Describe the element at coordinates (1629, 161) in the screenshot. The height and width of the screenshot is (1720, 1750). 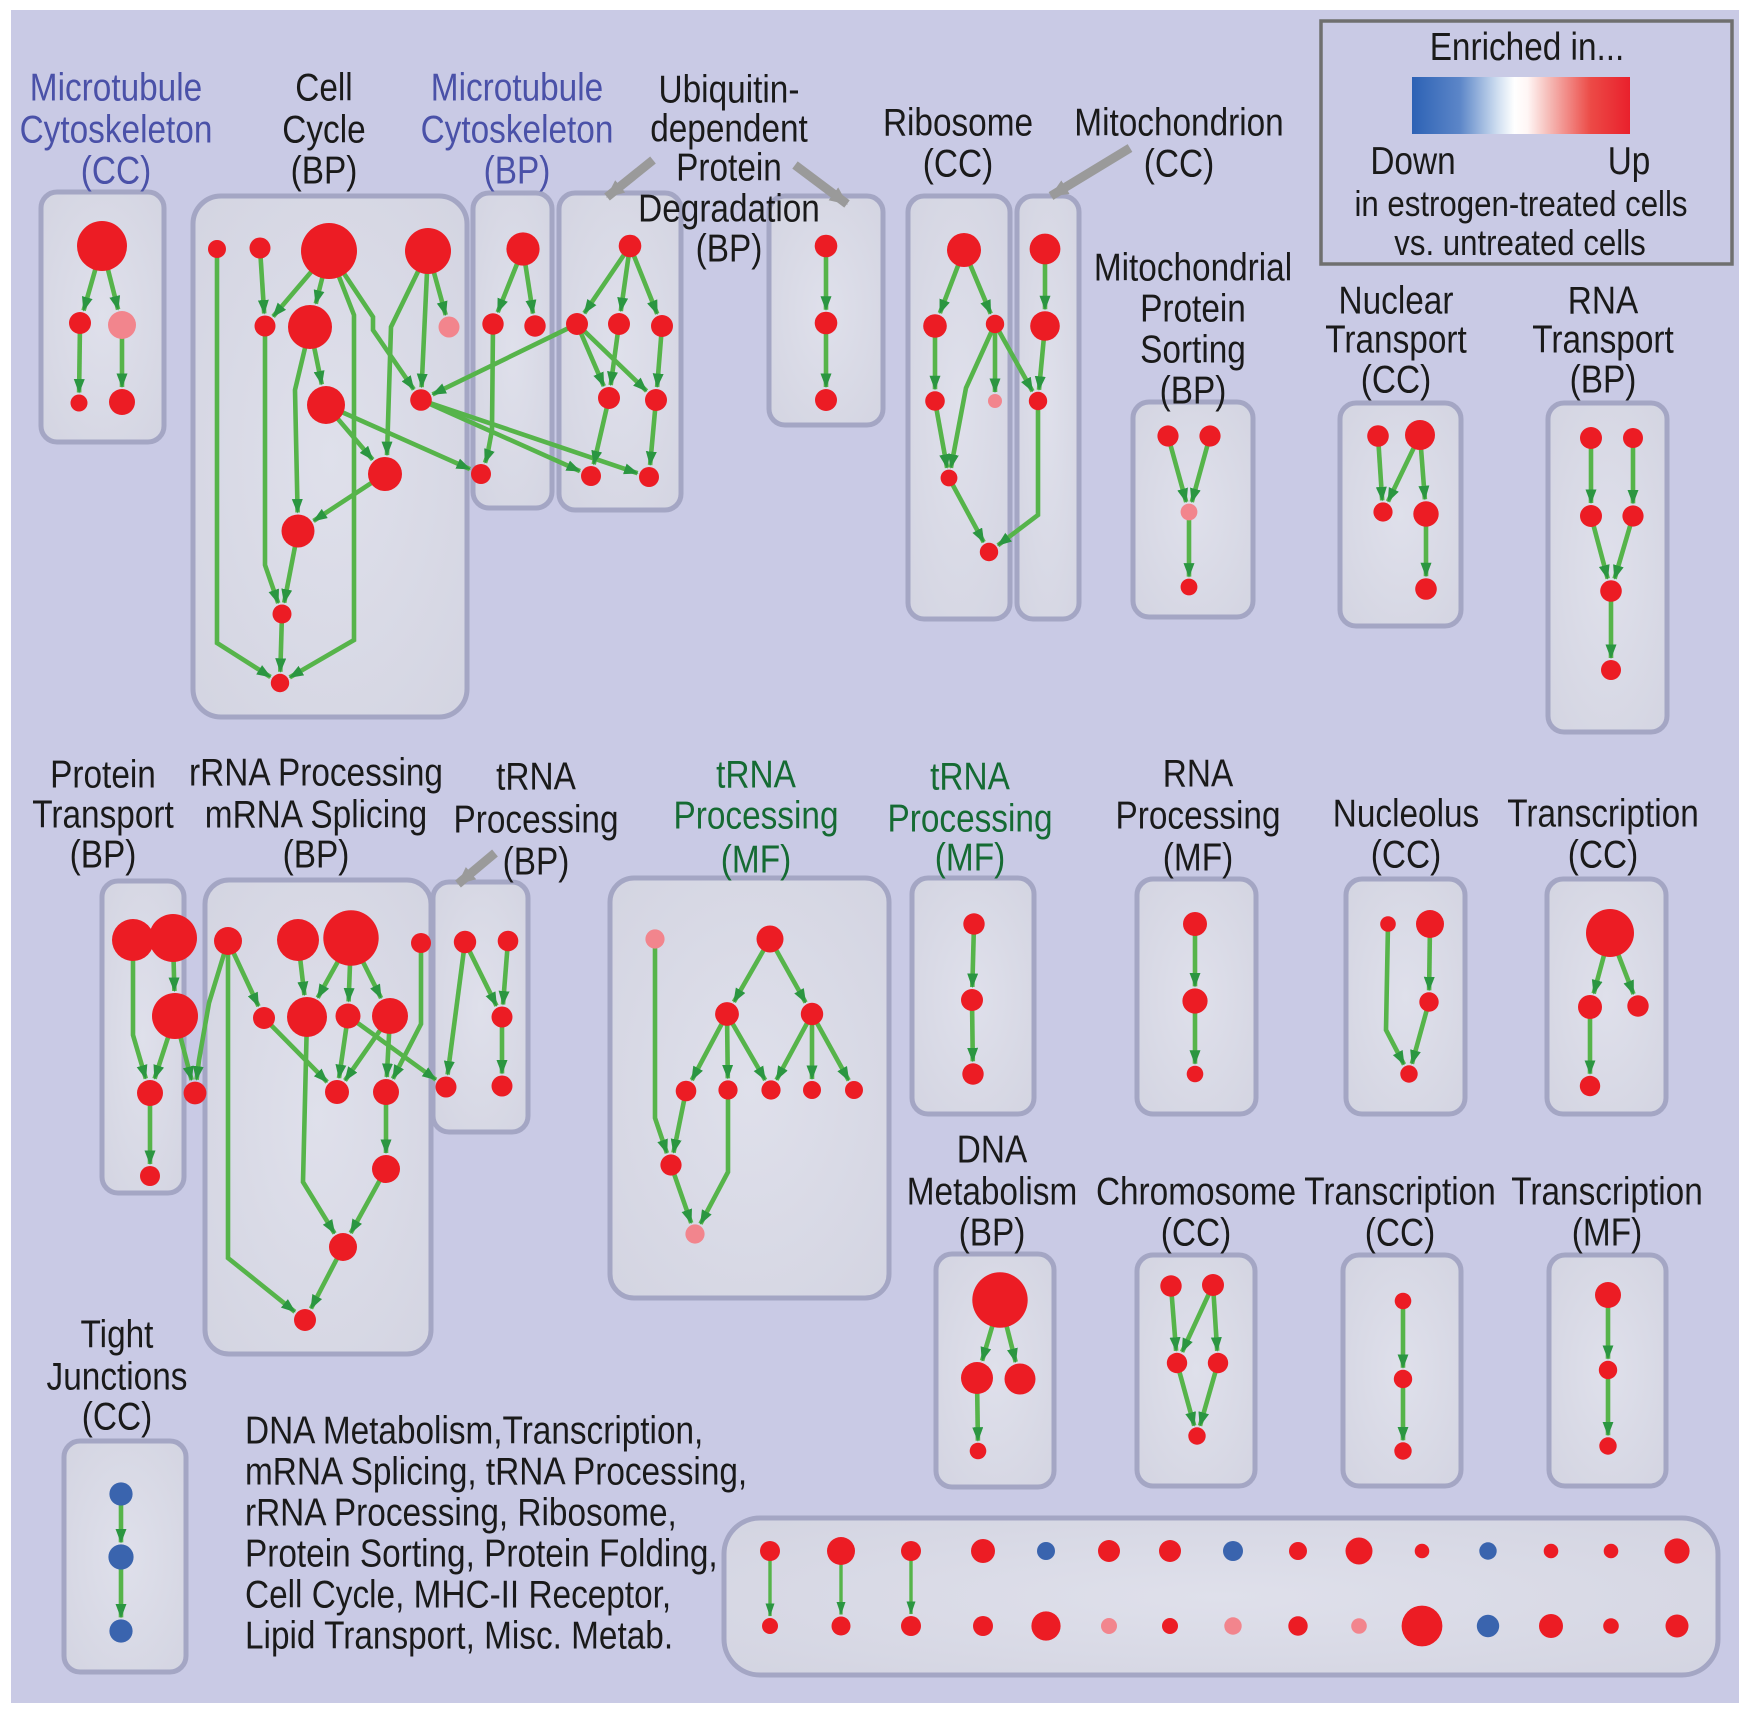
I see `svg-text: Up` at that location.